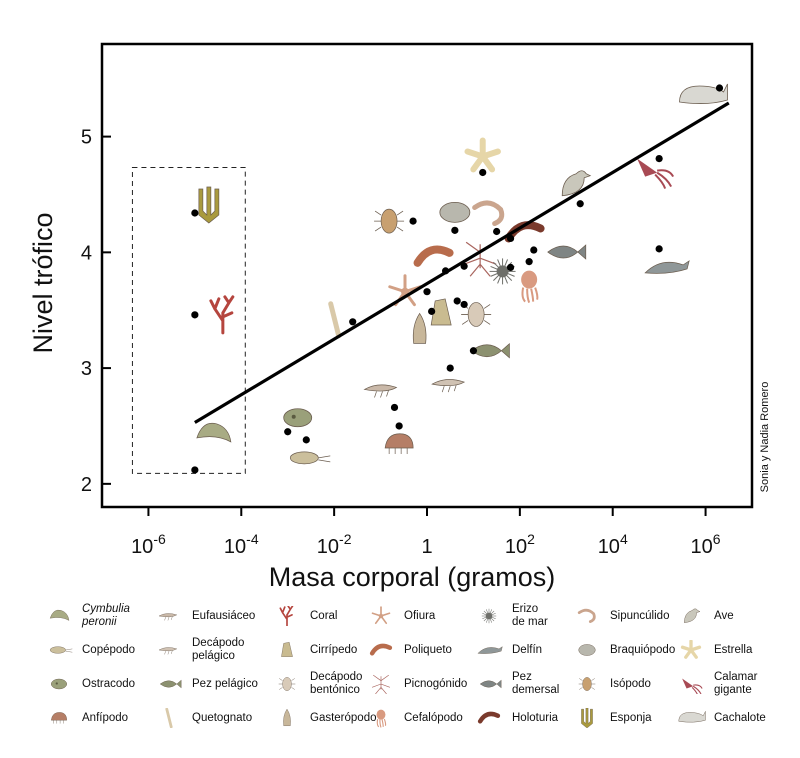 This screenshot has width=800, height=758. What do you see at coordinates (188, 320) in the screenshot?
I see `dashed-box` at bounding box center [188, 320].